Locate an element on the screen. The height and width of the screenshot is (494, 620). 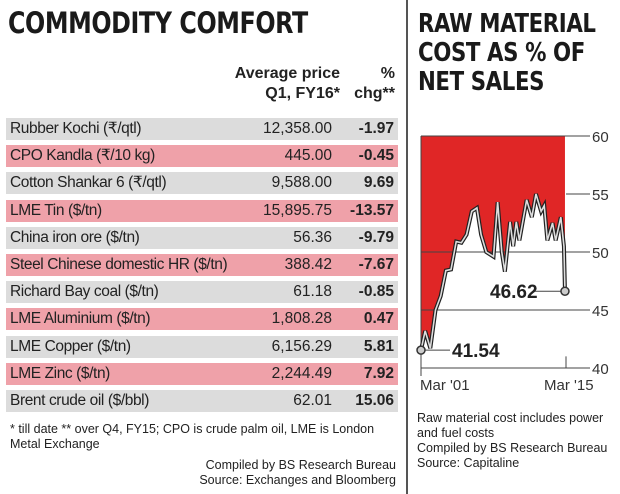
commodity-name: Cotton Shankar 6 (₹/qtl) is located at coordinates (88, 183).